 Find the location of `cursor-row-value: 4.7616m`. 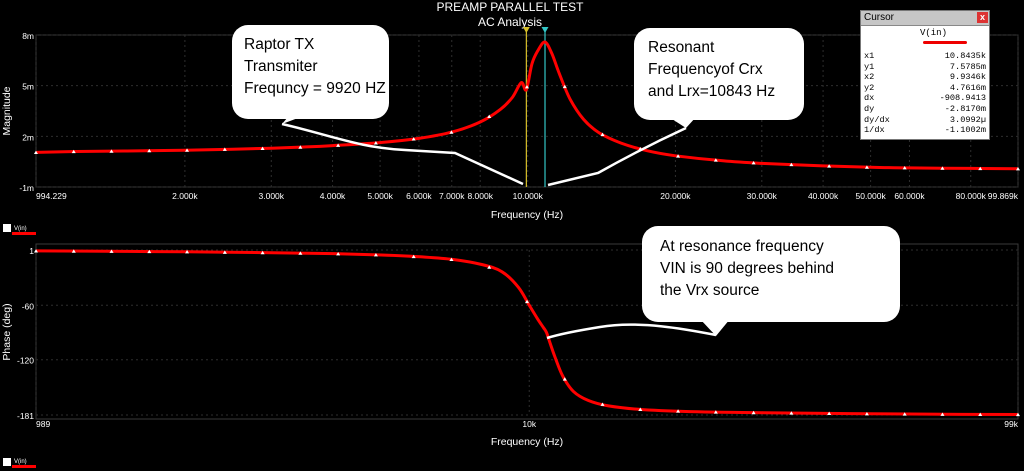

cursor-row-value: 4.7616m is located at coordinates (967, 87).